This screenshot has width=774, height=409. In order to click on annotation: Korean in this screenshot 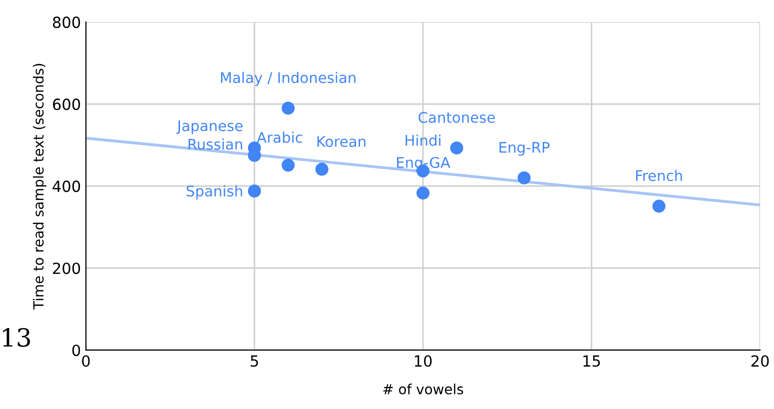, I will do `click(341, 142)`.